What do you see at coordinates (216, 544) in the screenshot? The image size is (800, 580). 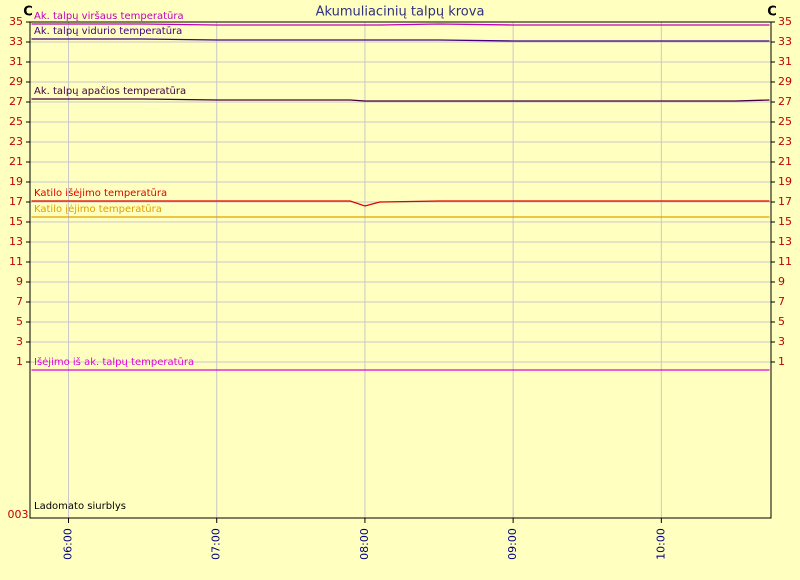 I see `x-tick-label: 07:00` at bounding box center [216, 544].